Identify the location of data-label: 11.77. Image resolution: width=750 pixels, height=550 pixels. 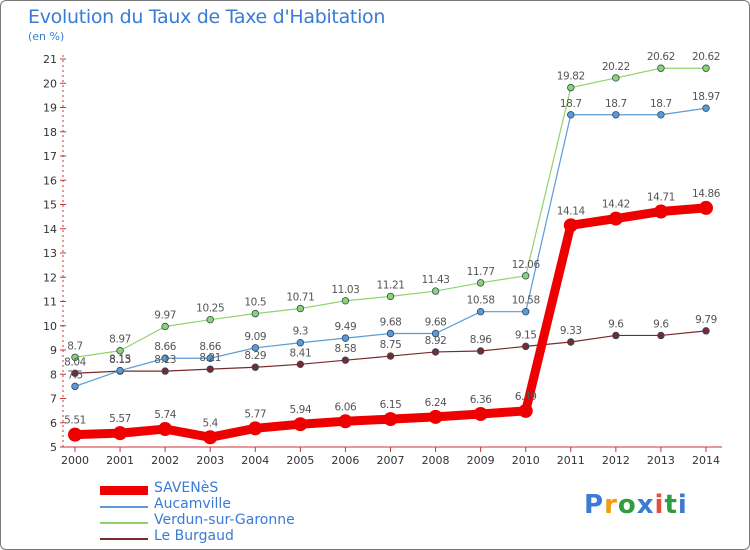
(481, 272).